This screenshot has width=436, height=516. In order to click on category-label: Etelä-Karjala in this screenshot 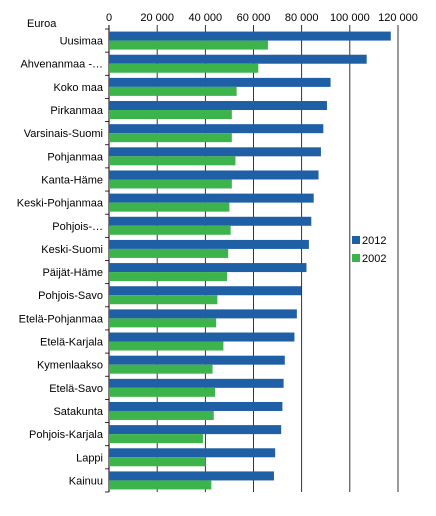, I will do `click(72, 343)`.